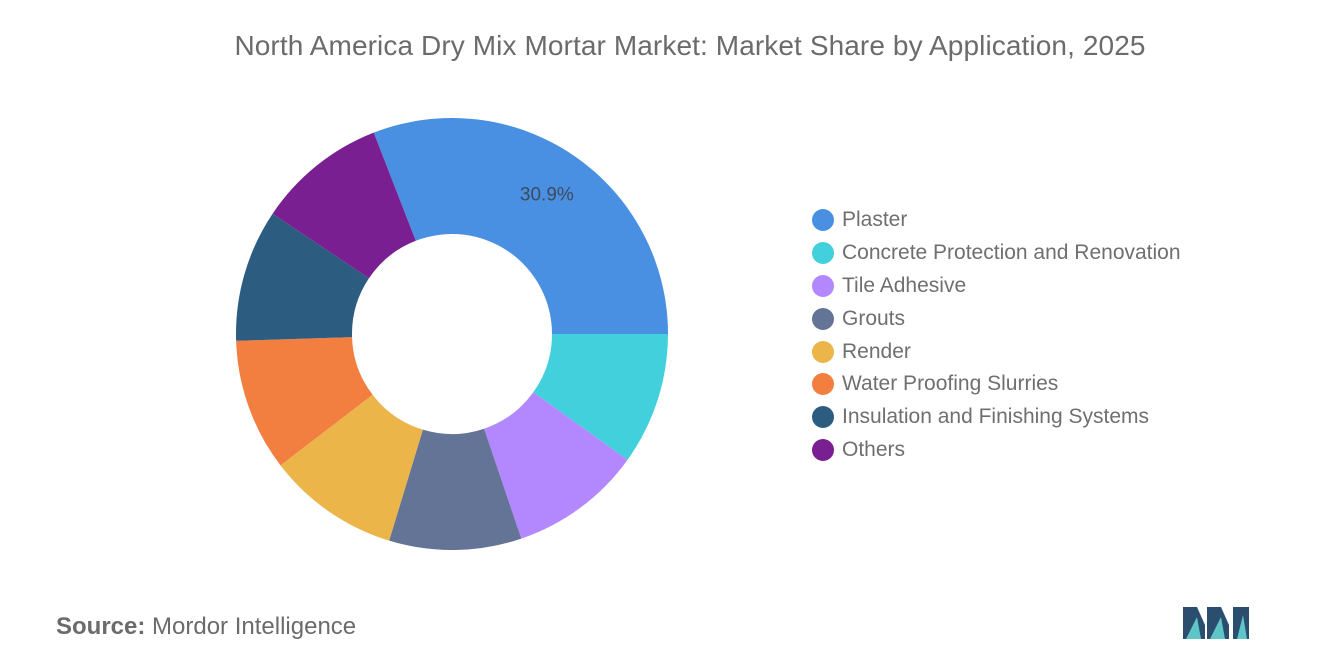 This screenshot has width=1320, height=665. Describe the element at coordinates (904, 285) in the screenshot. I see `legend-label: Tile Adhesive` at that location.